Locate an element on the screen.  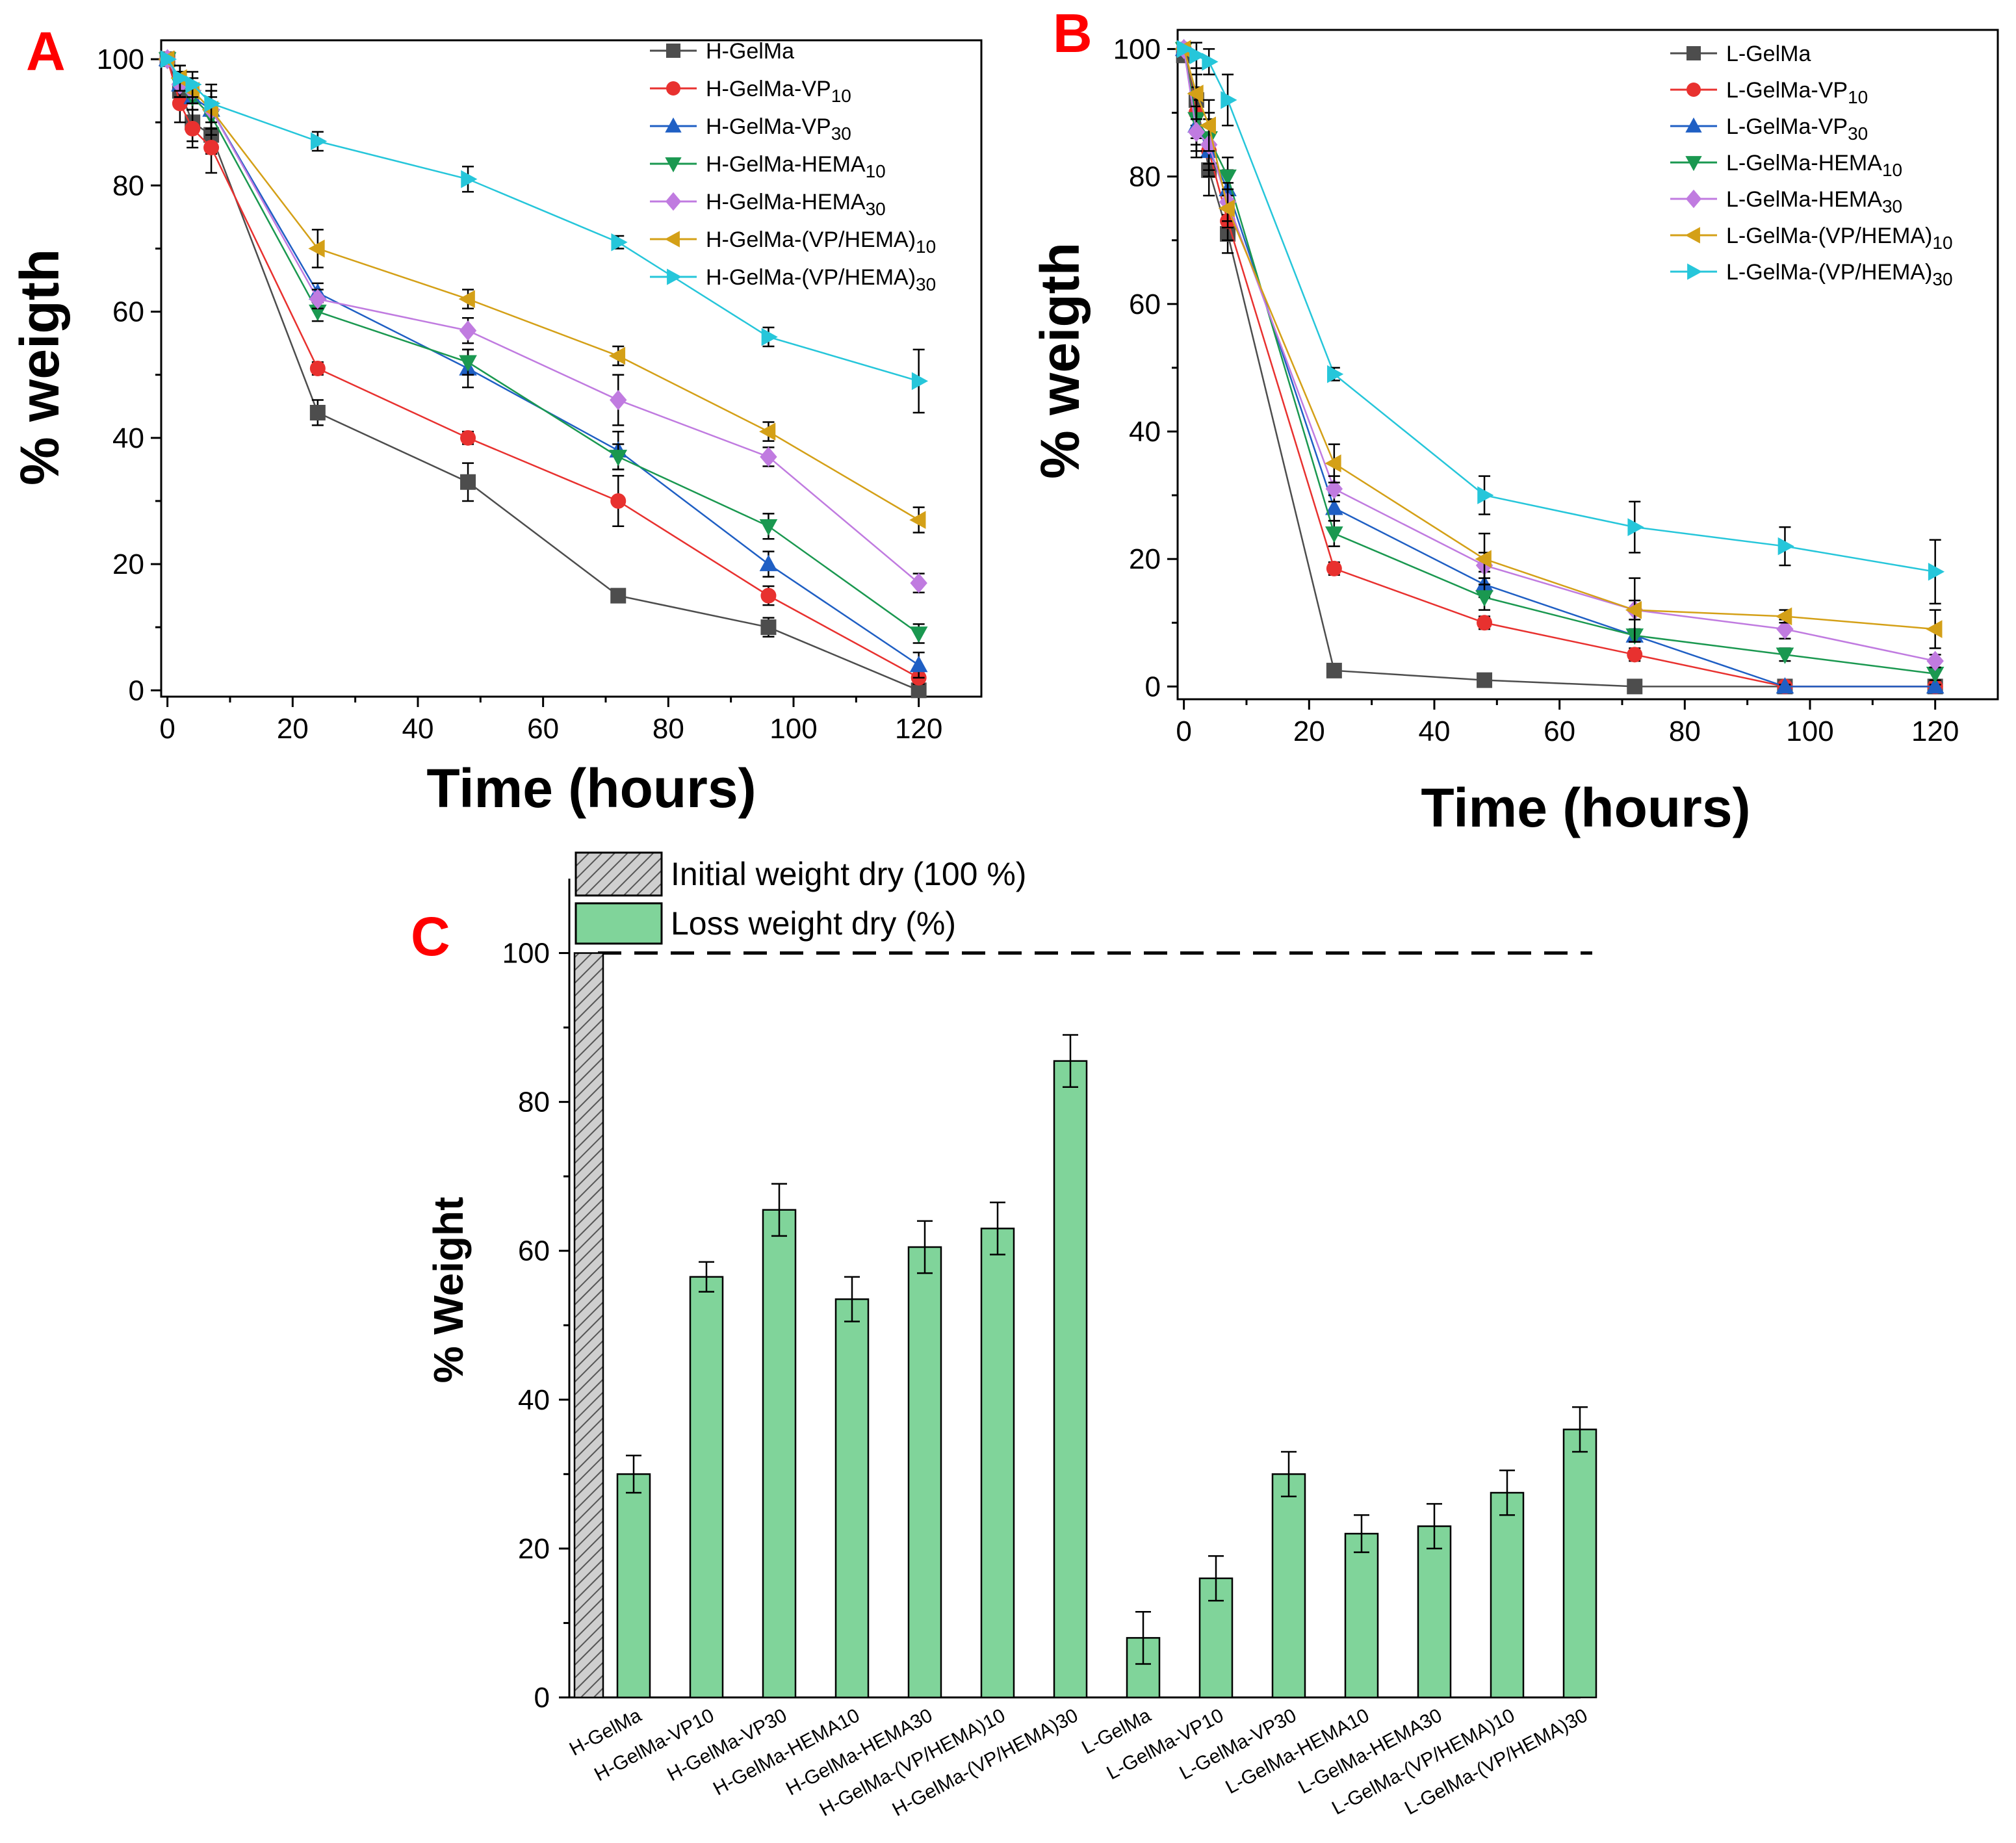
bar-h-gelma-vp30 is located at coordinates (779, 1454).